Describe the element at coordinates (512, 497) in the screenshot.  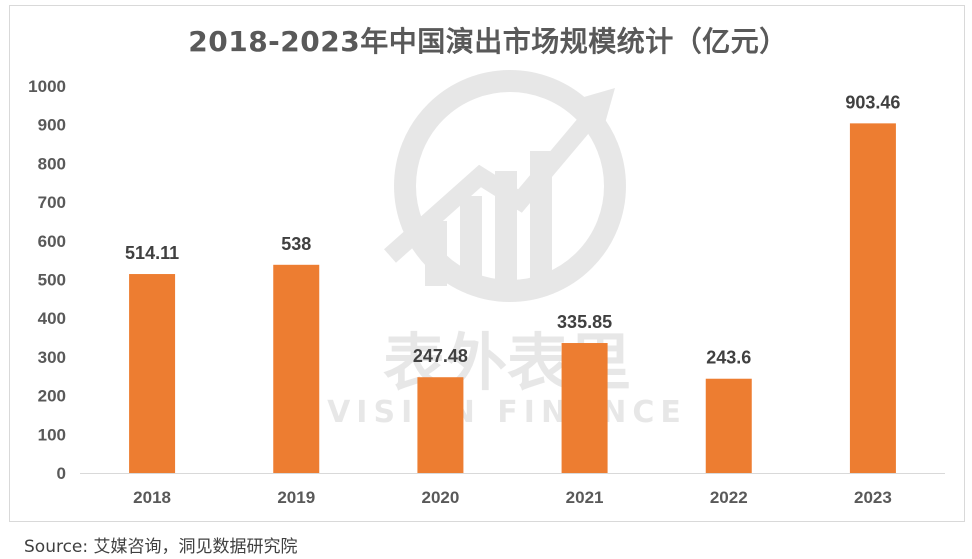
I see `x-axis-ticks: 2018 2019 2020 2021 2022 2023` at that location.